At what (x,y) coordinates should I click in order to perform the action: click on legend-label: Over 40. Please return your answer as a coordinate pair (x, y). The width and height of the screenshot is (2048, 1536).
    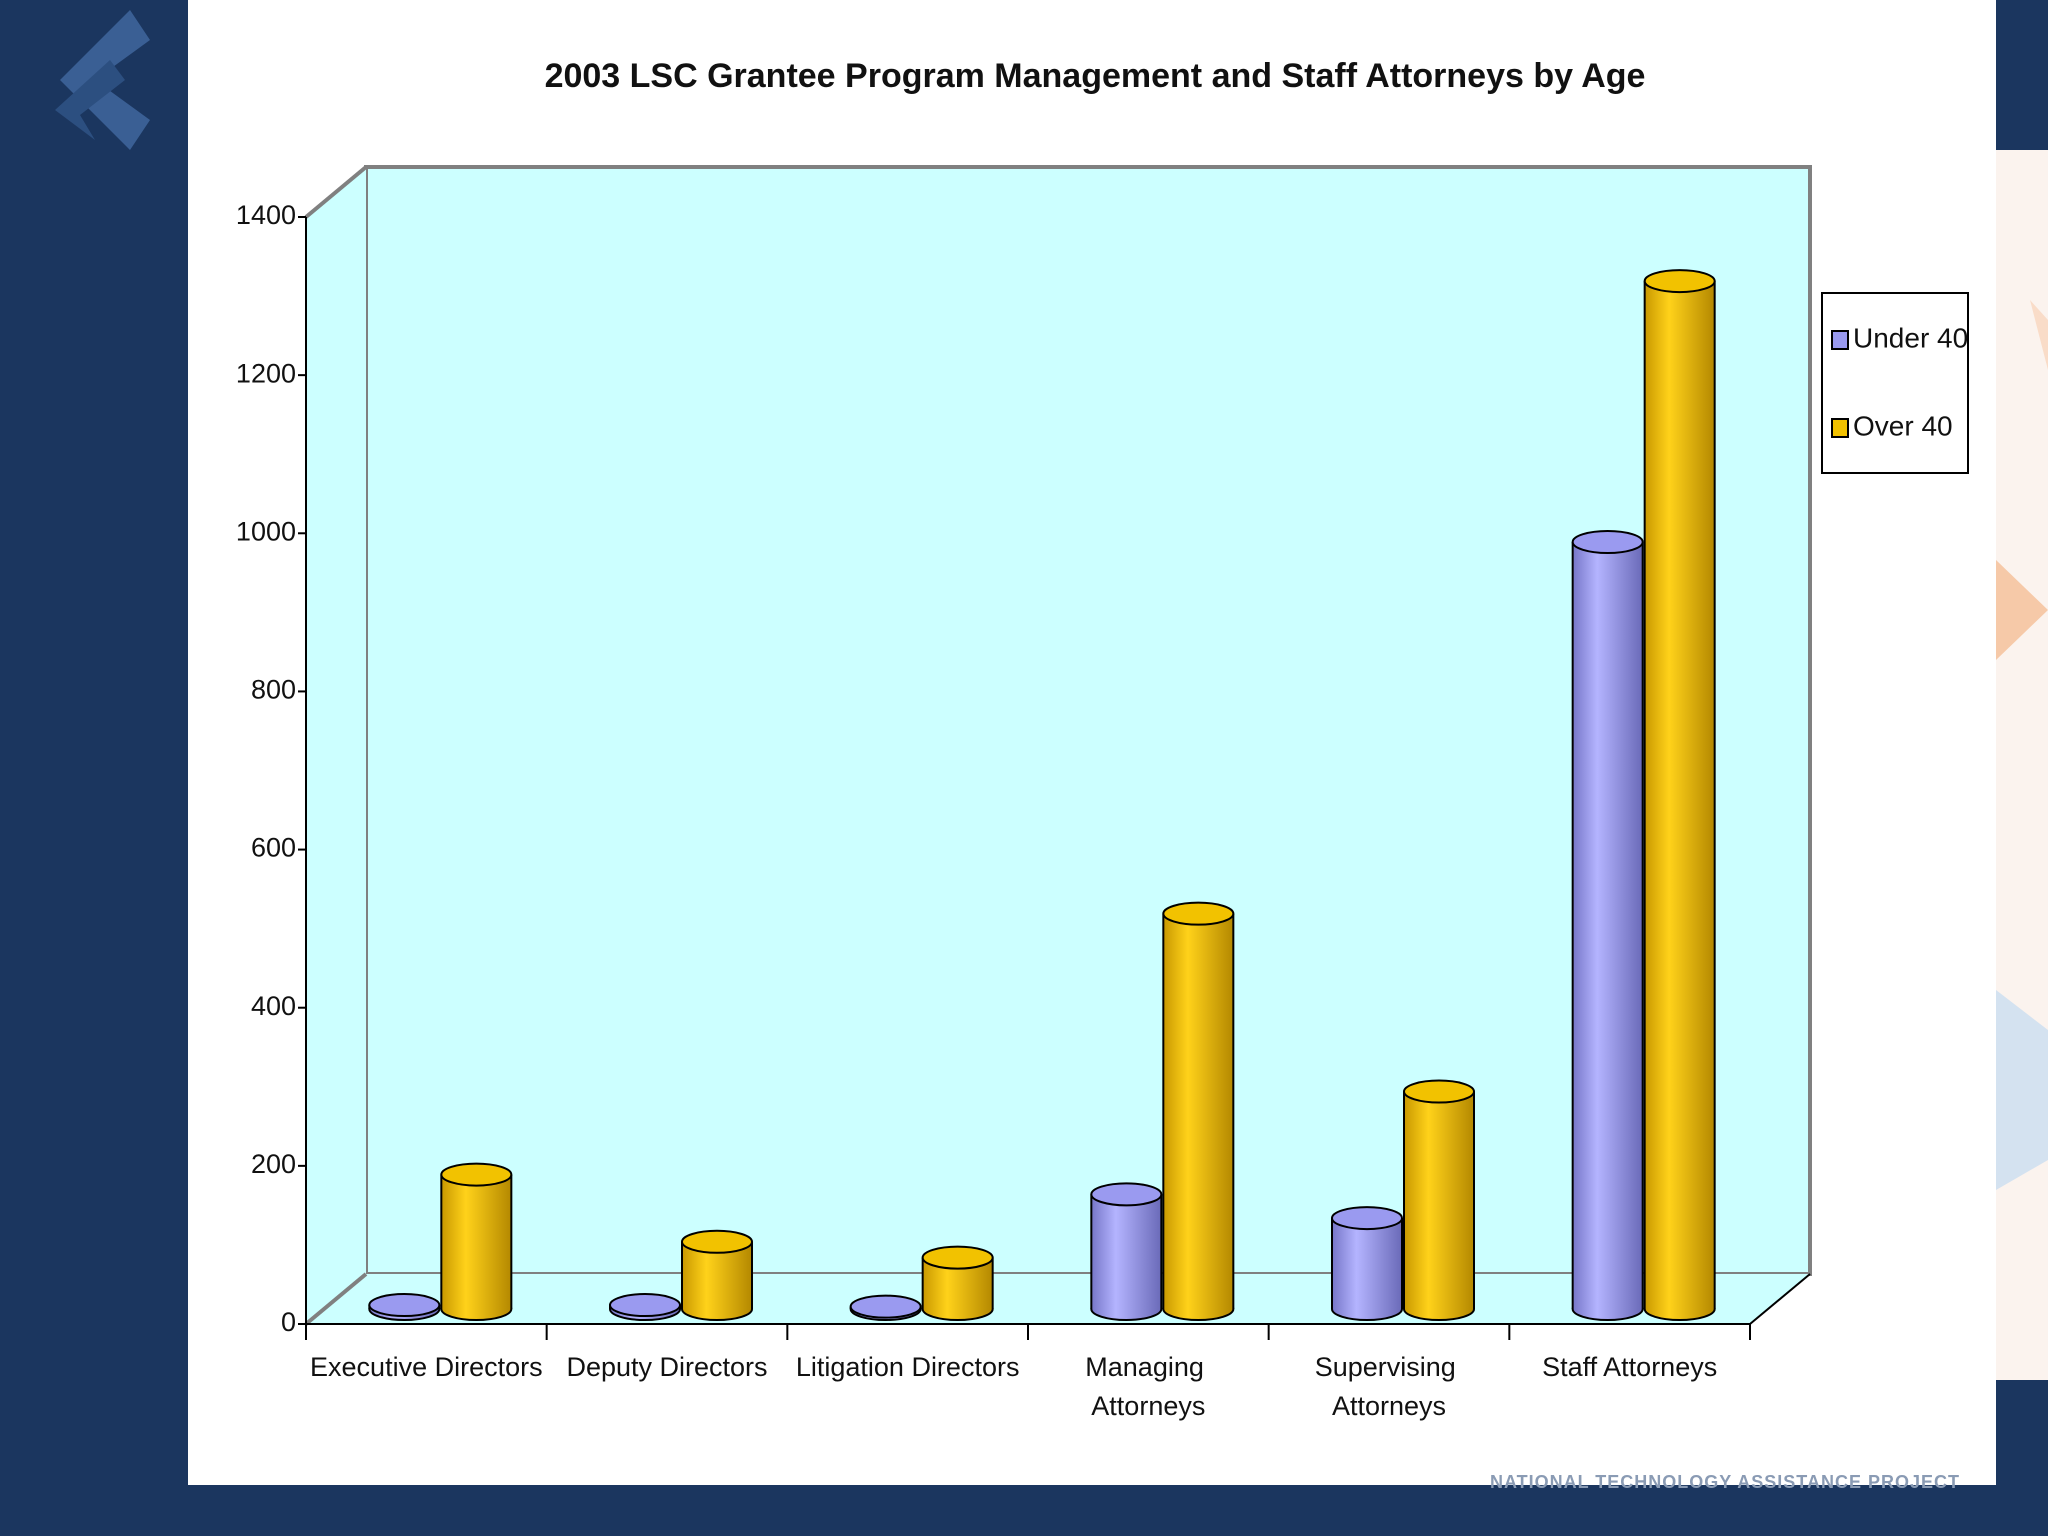
    Looking at the image, I should click on (1903, 425).